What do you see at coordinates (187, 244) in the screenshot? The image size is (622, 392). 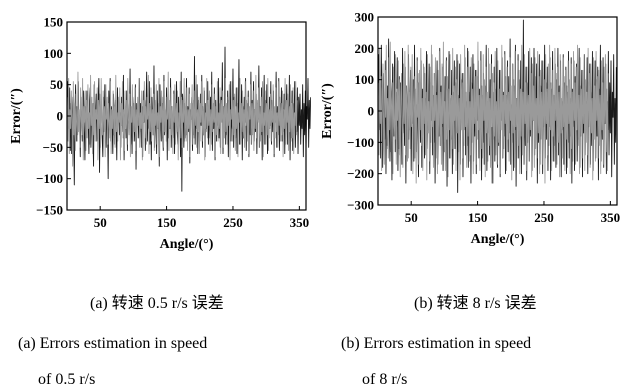 I see `x-axis-title-a: Angle/(°)` at bounding box center [187, 244].